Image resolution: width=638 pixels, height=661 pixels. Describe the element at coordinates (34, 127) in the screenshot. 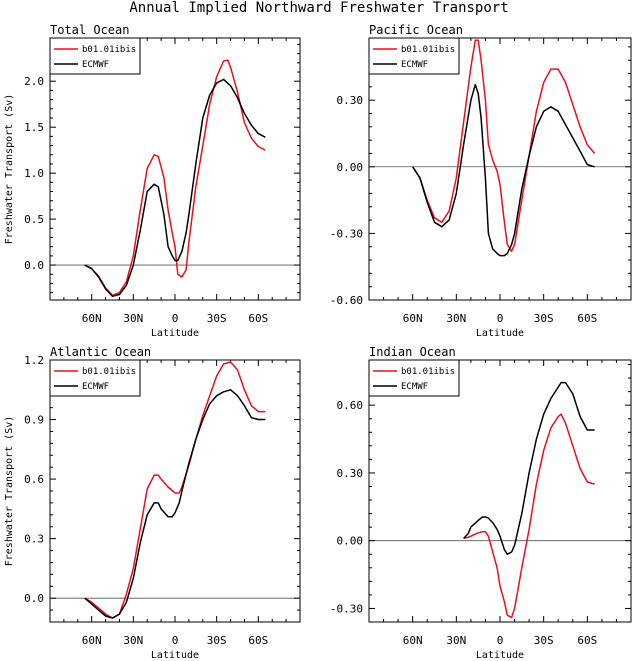

I see `total-ocean-y-tick-label: 1.5` at that location.